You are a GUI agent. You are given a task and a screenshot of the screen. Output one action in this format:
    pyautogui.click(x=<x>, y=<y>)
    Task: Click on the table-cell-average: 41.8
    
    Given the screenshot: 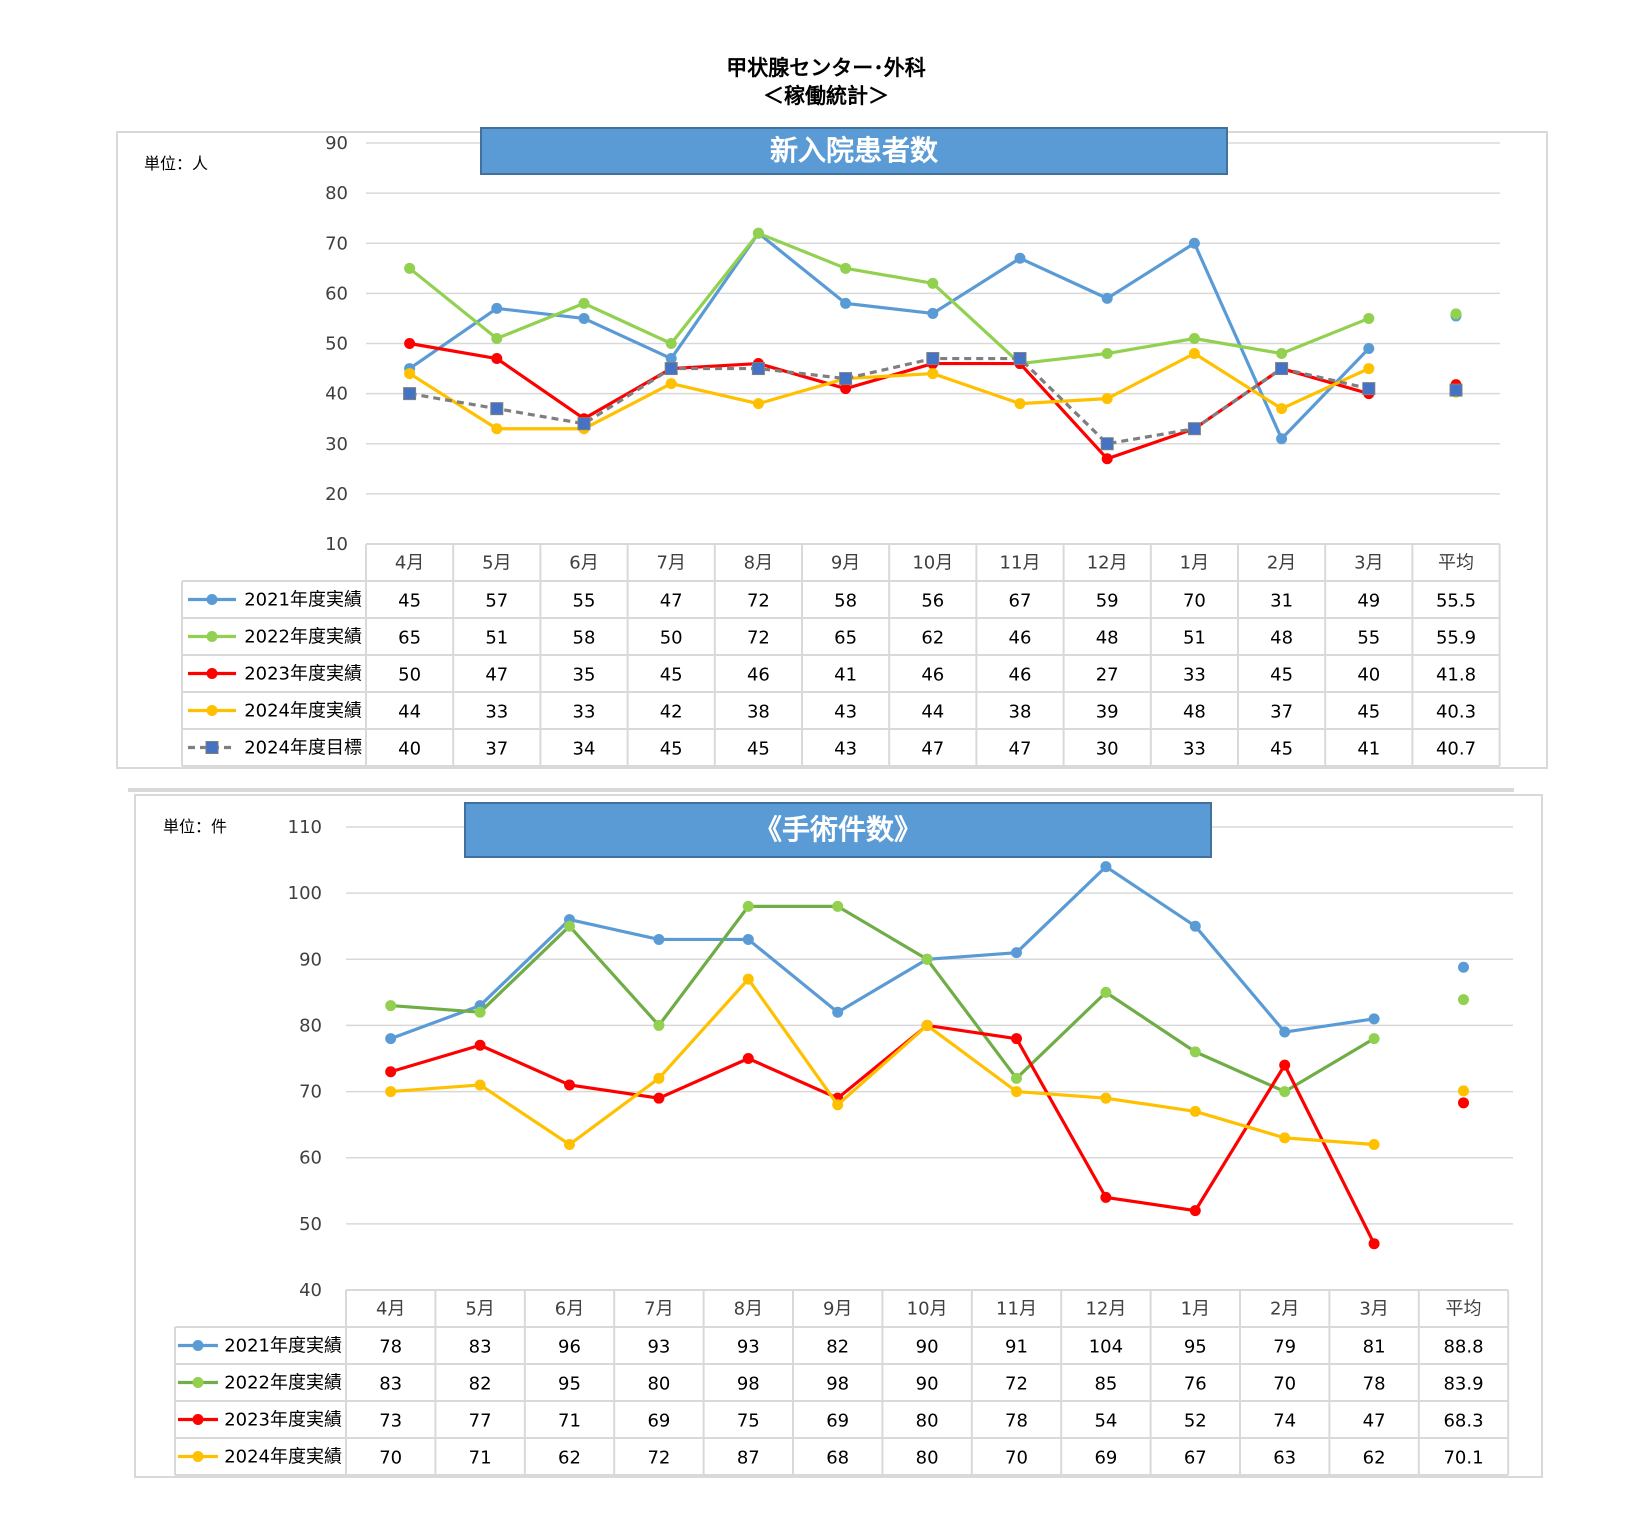 What is the action you would take?
    pyautogui.click(x=1456, y=675)
    